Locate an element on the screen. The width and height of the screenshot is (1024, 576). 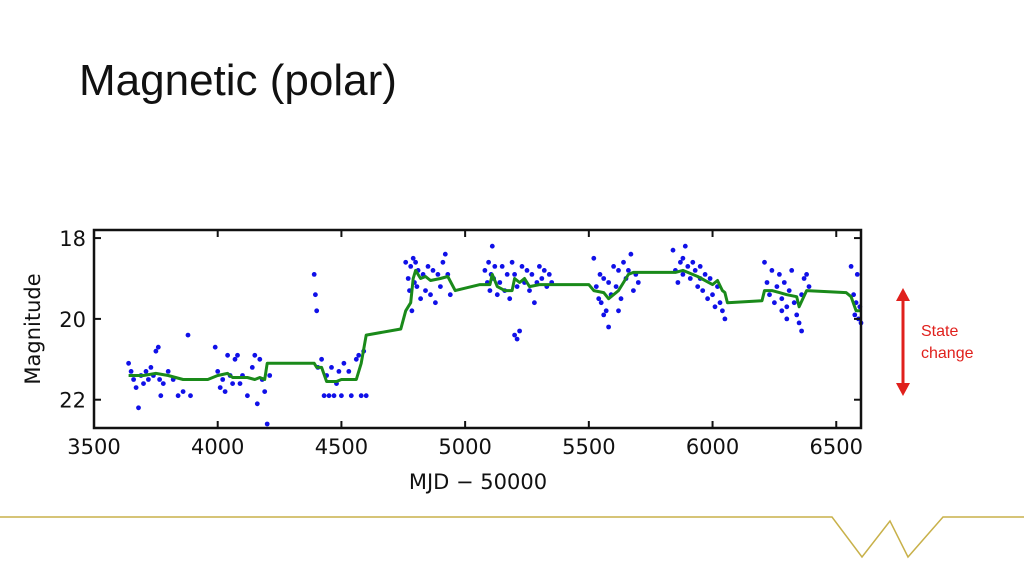
state-change-label-line2: change is located at coordinates (947, 353).